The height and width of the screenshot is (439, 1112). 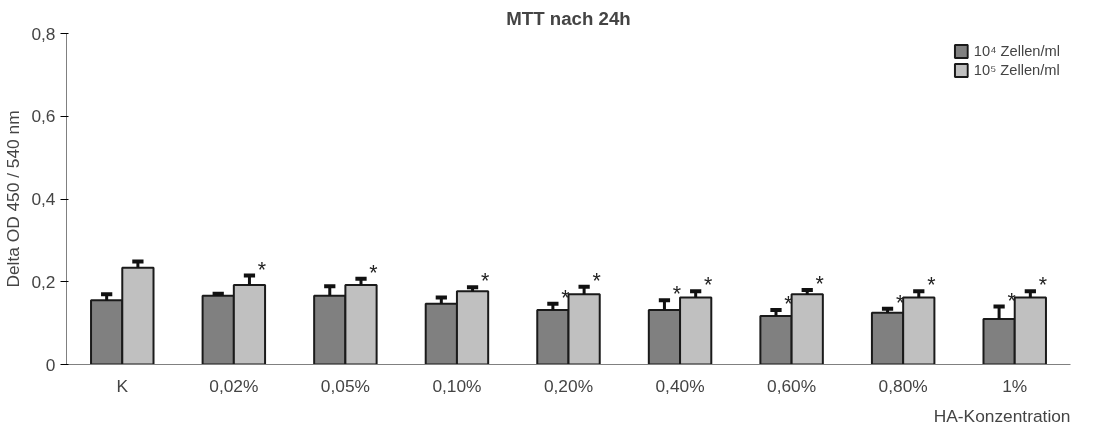 I want to click on y-tick-label: 0,8, so click(x=43, y=33).